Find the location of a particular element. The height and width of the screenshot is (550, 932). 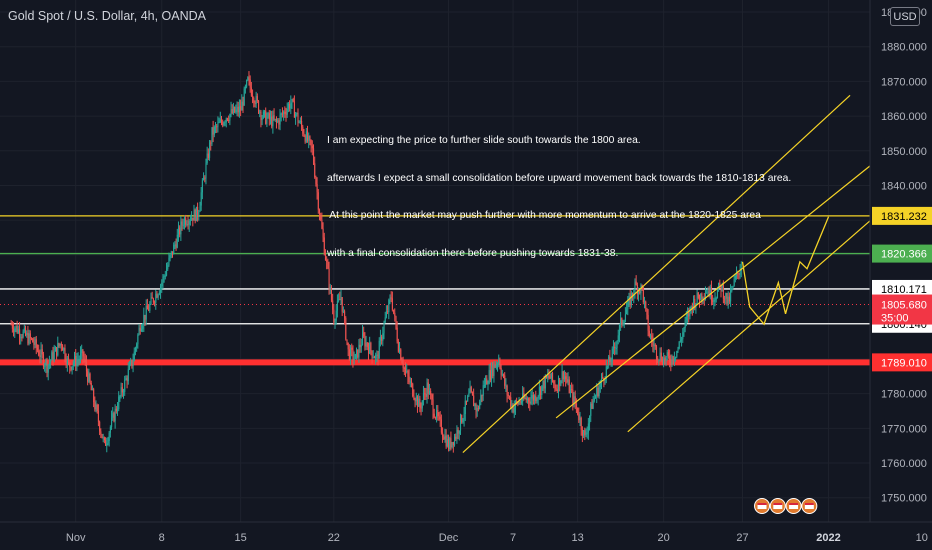

price-projection is located at coordinates (785, 271).